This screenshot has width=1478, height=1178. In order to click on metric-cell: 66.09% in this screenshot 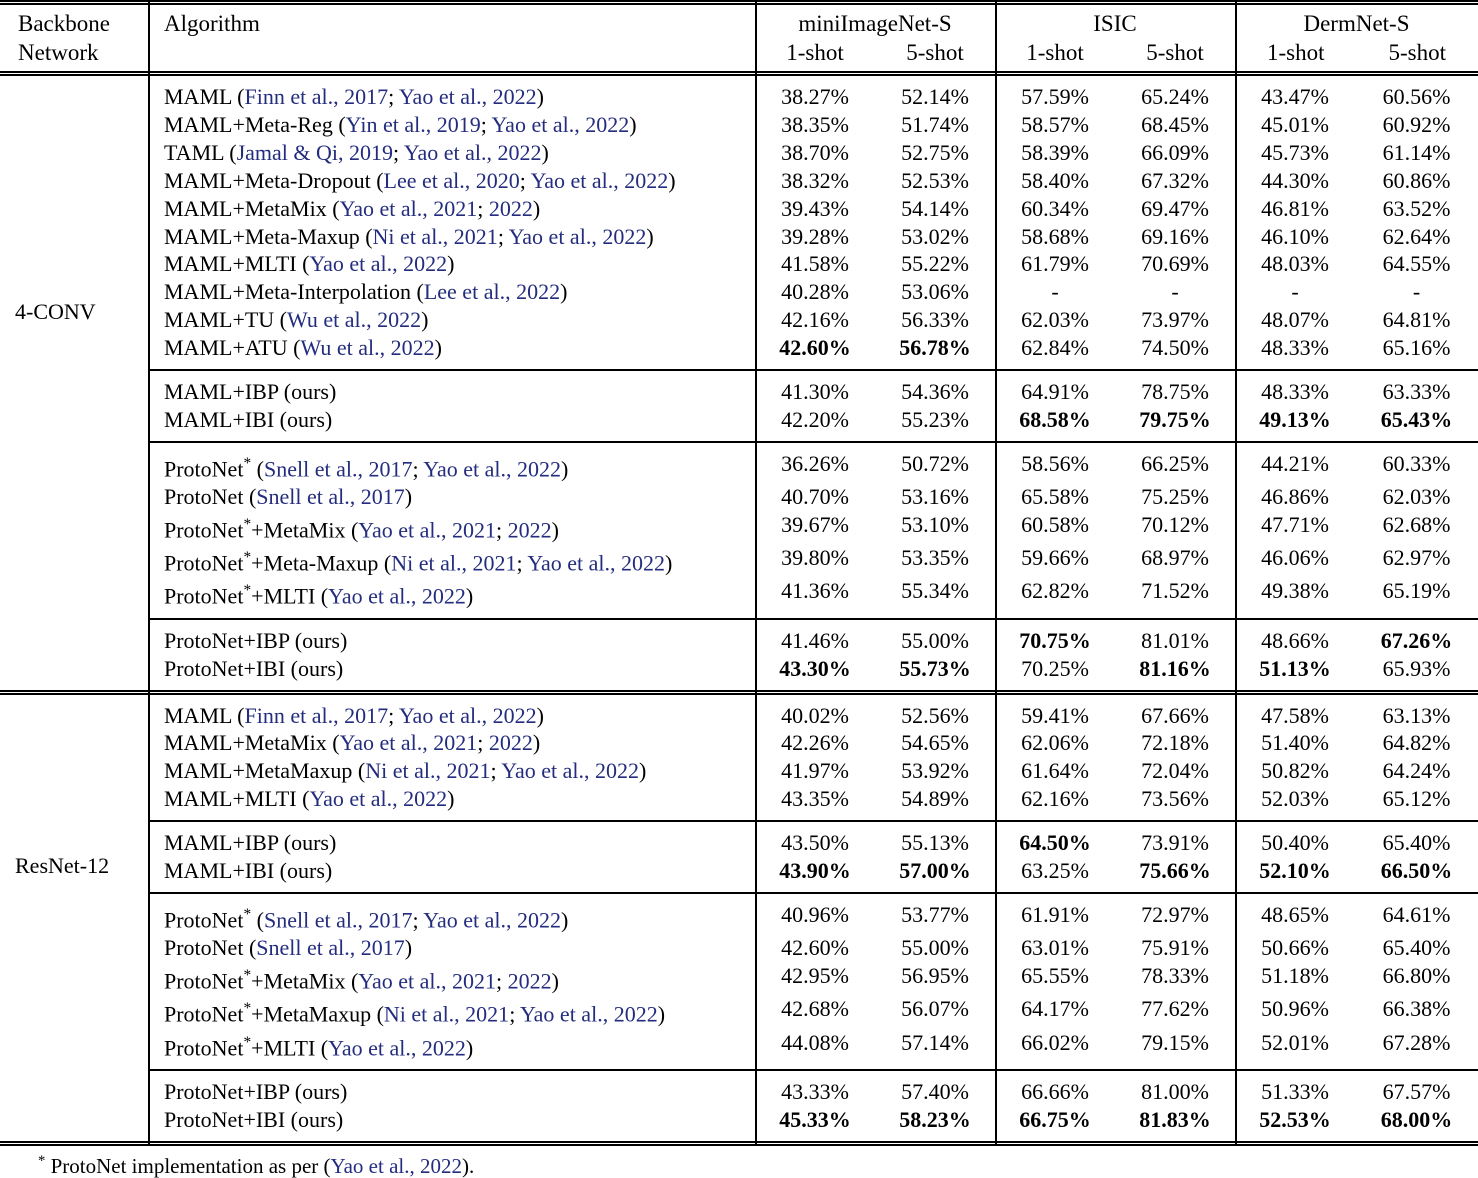, I will do `click(1175, 153)`.